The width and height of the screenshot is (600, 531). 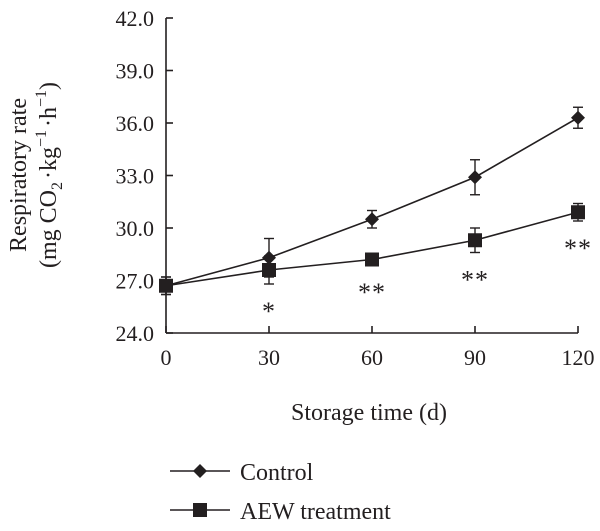 I want to click on square-marker-icon, so click(x=200, y=510).